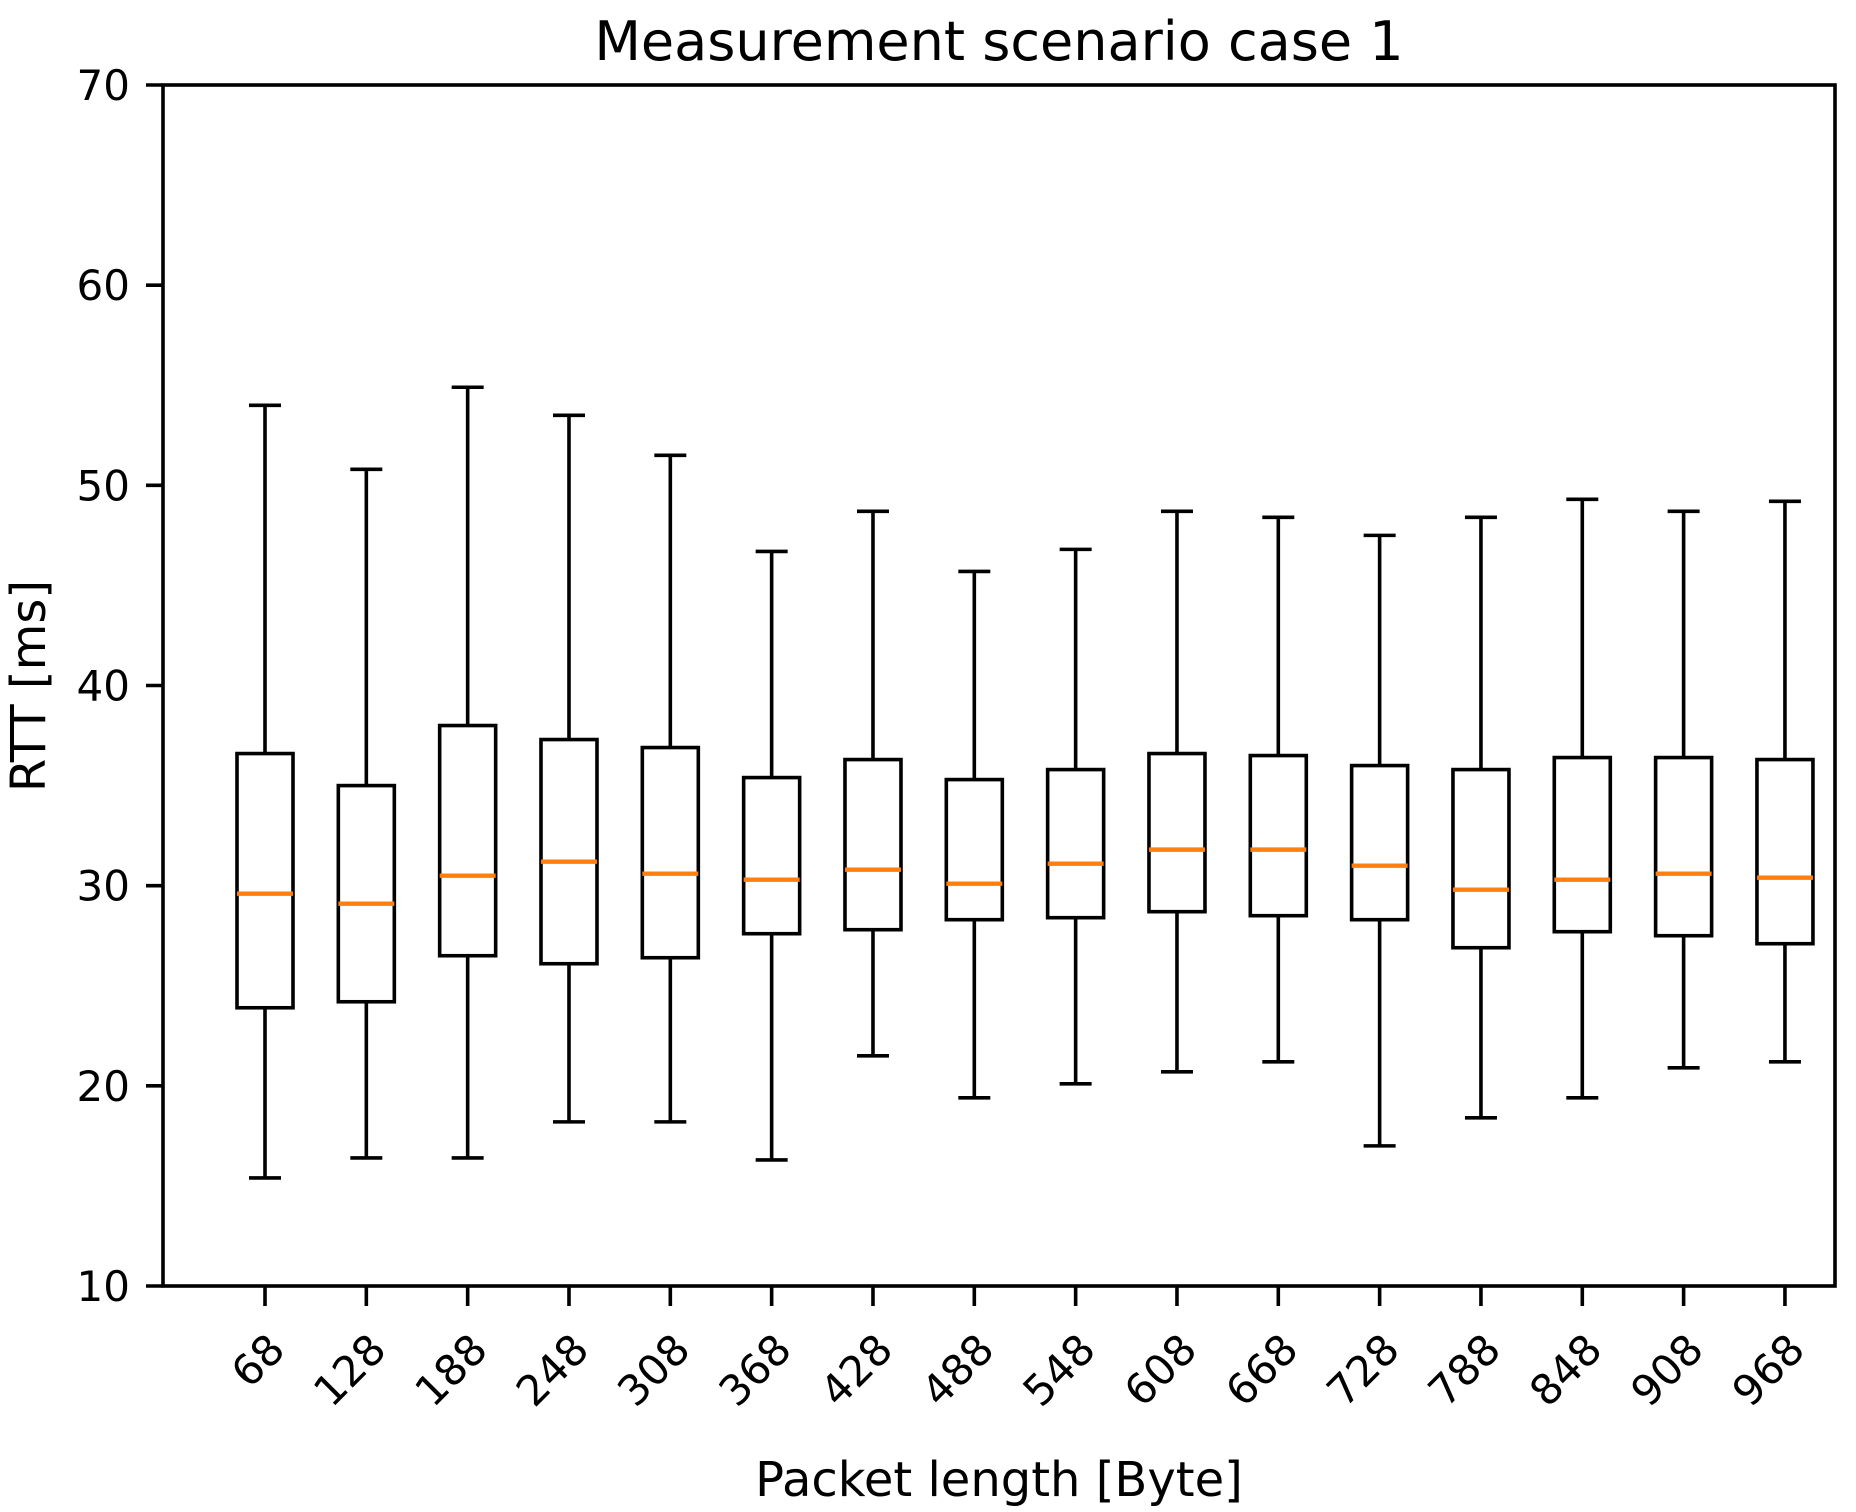 The height and width of the screenshot is (1512, 1856). What do you see at coordinates (103, 485) in the screenshot?
I see `y-tick-label: 50` at bounding box center [103, 485].